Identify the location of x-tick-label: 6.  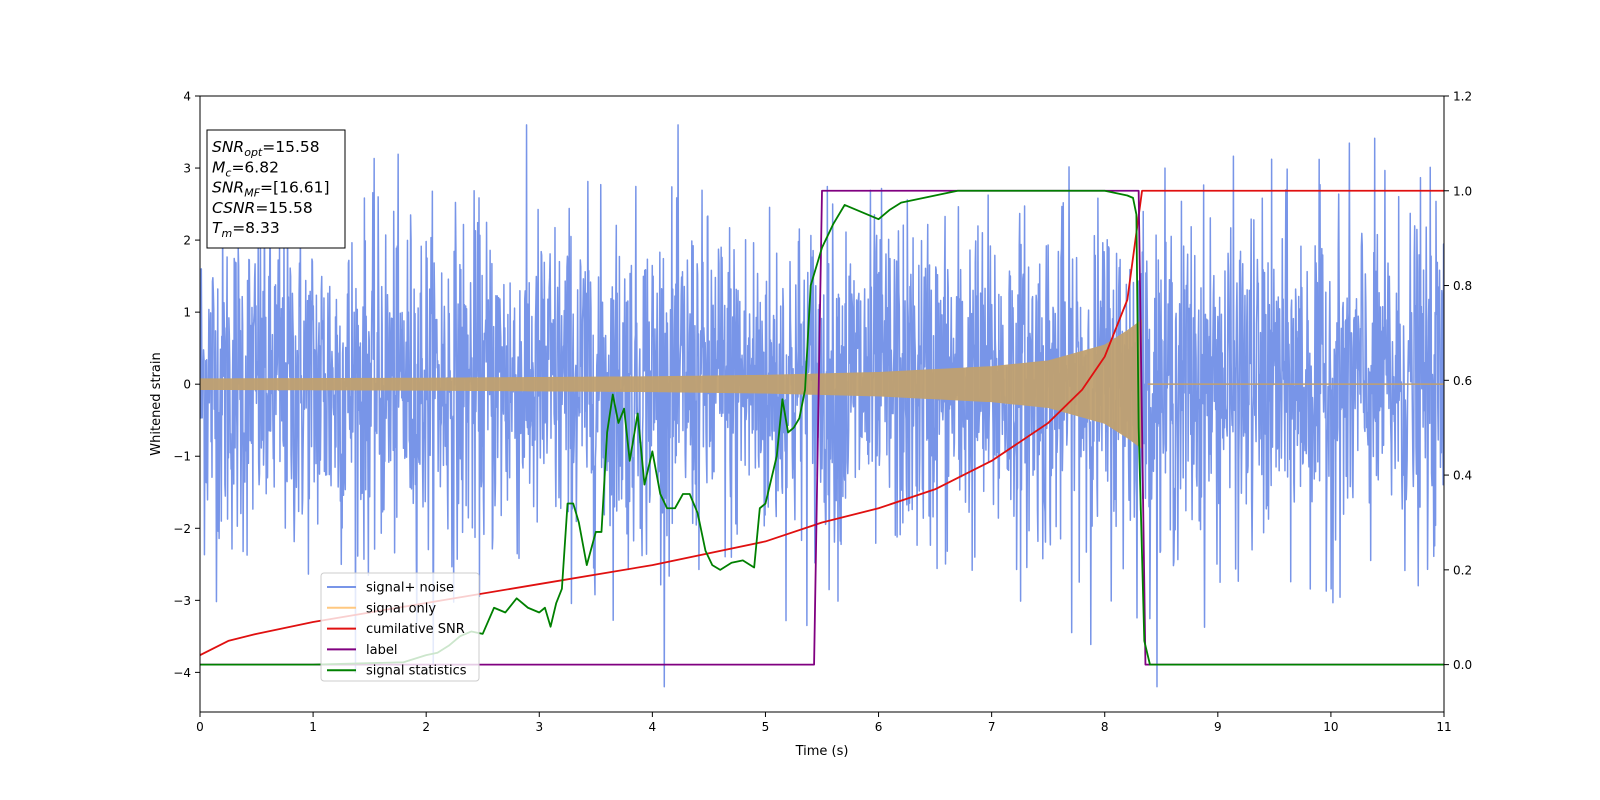
(879, 727).